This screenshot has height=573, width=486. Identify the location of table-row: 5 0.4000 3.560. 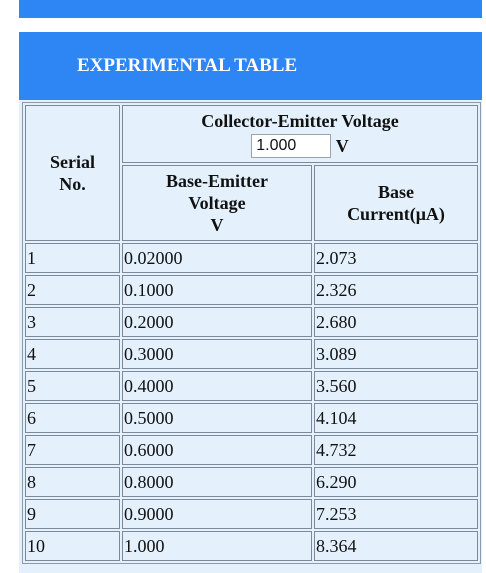
(251, 386).